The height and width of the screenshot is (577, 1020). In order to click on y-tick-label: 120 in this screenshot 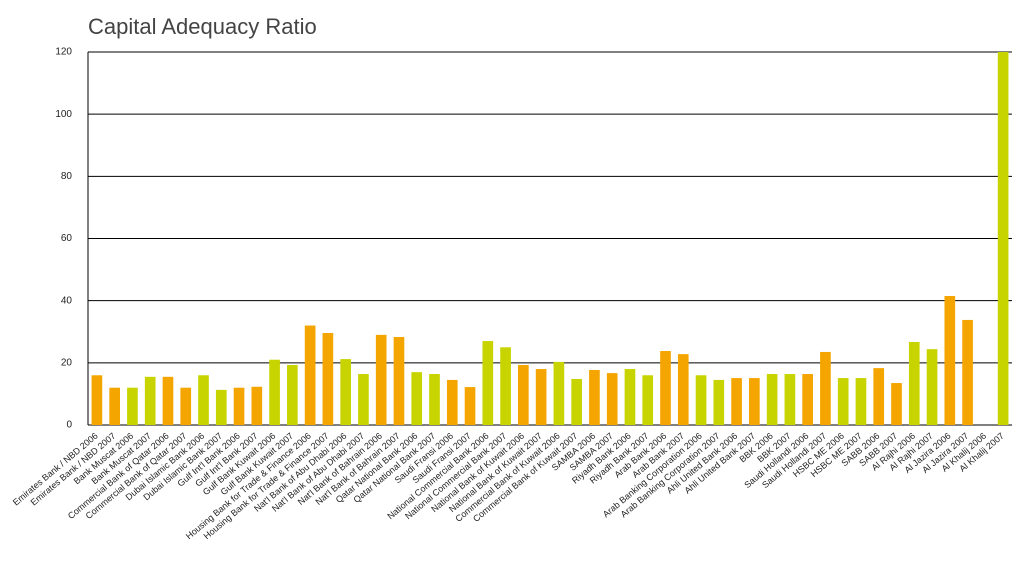, I will do `click(63, 52)`.